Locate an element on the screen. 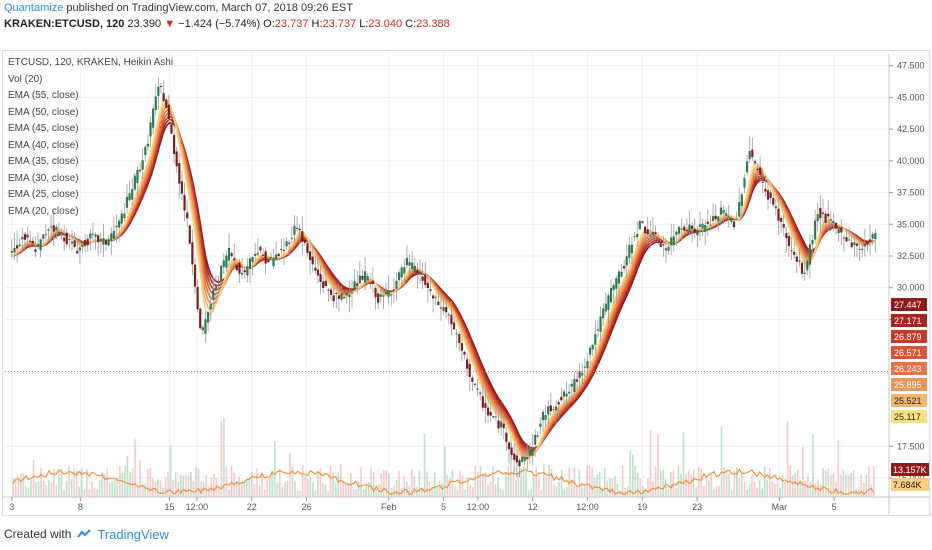  low-label: L: is located at coordinates (364, 24).